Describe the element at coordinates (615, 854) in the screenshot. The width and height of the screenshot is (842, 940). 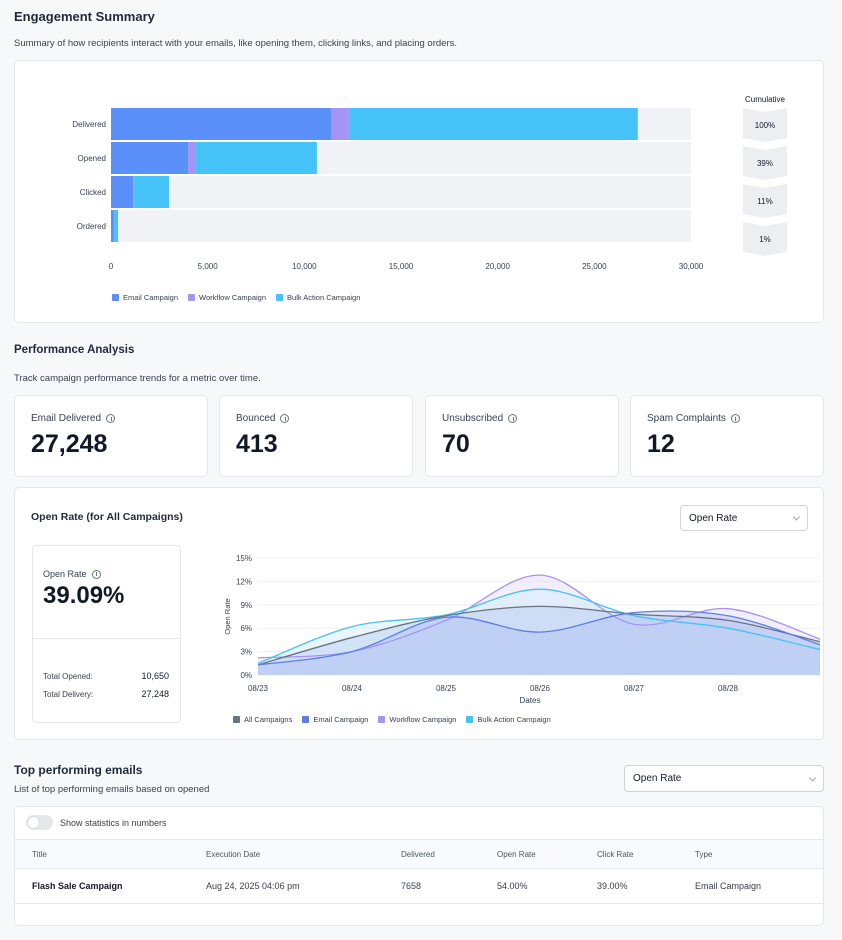
I see `column-header: Click Rate` at that location.